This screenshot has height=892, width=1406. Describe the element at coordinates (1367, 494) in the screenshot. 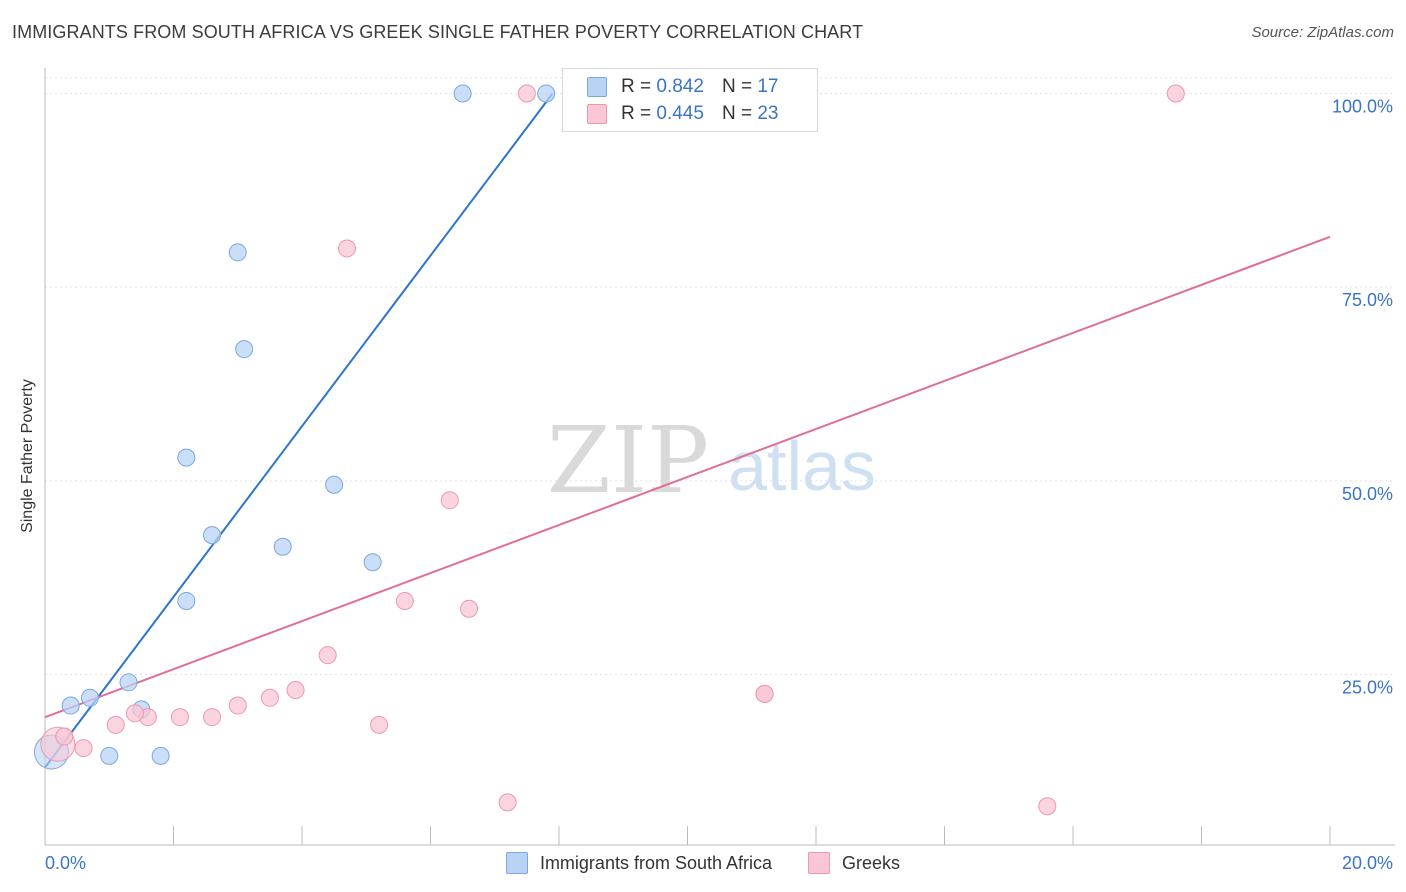

I see `y-tick-label: 50.0%` at that location.